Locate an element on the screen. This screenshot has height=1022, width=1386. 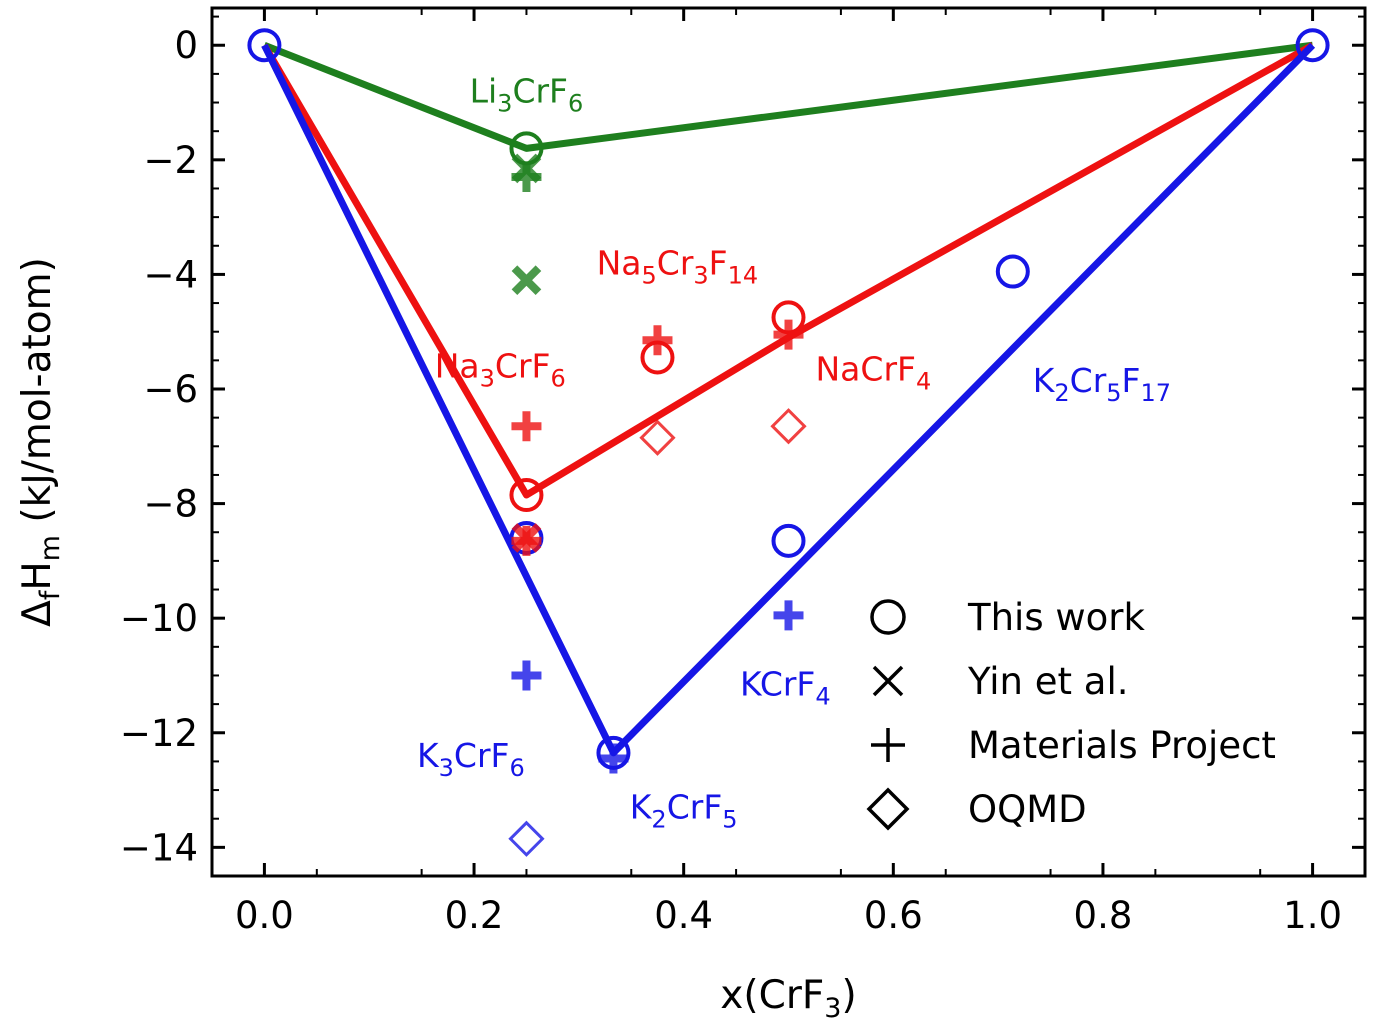
x-tick-label: 0.4 is located at coordinates (683, 915).